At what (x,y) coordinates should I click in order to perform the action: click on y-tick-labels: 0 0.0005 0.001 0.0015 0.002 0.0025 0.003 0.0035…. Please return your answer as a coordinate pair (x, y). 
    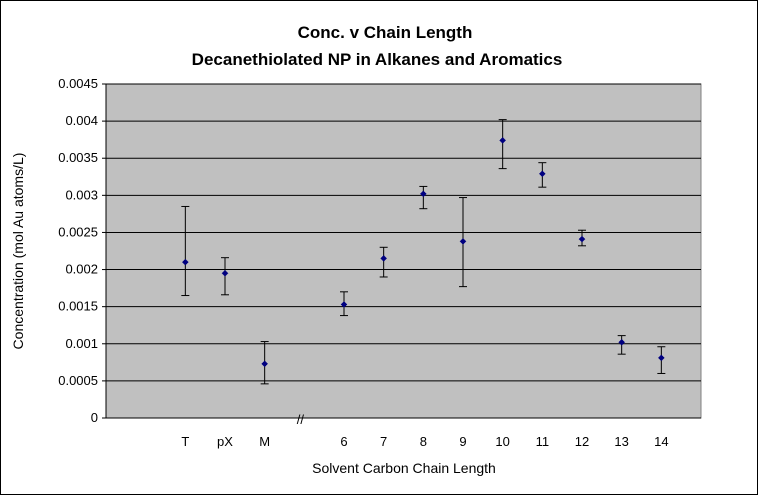
    Looking at the image, I should click on (78, 250).